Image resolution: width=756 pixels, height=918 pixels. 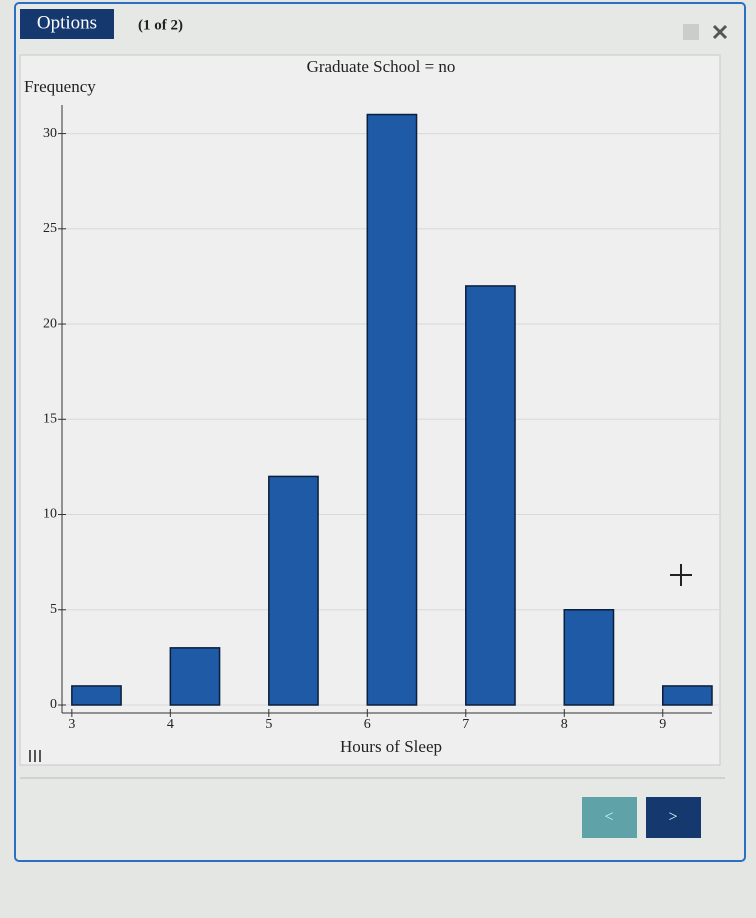 I want to click on y-tick-label: 5, so click(x=53, y=609).